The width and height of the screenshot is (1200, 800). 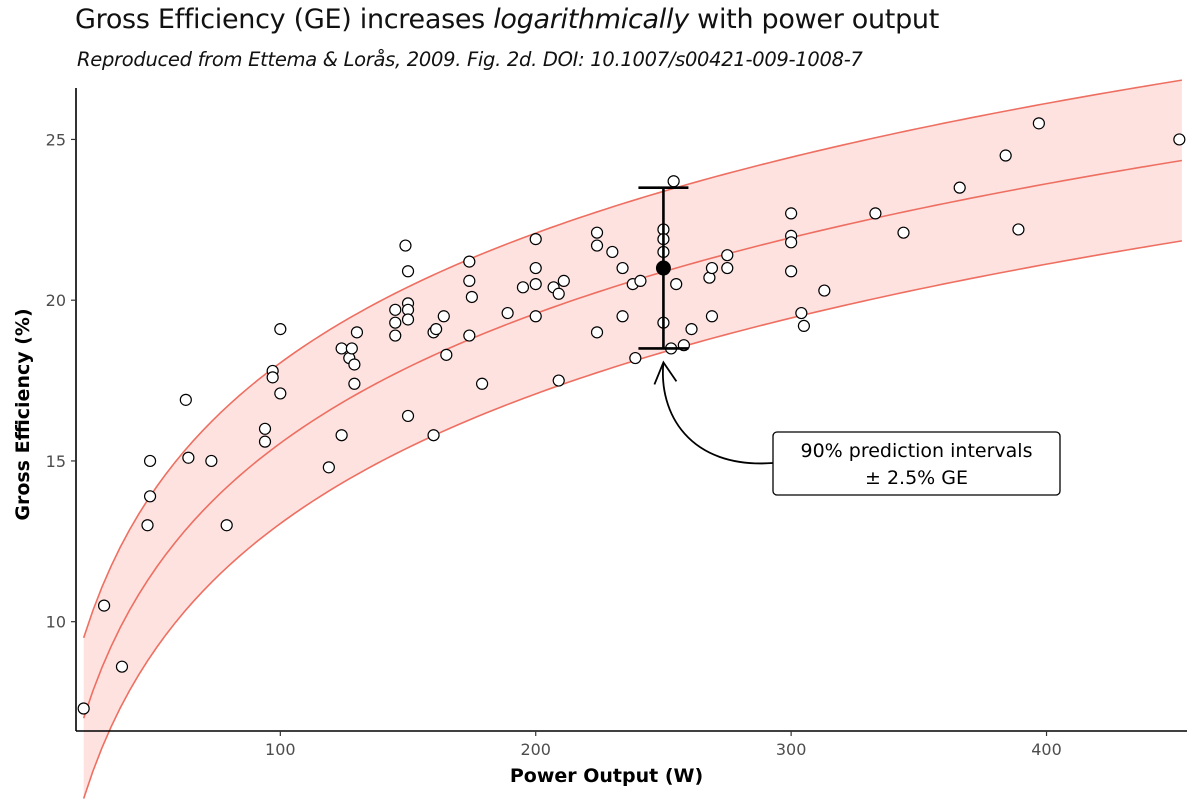 I want to click on chart-title-emphasis: logarithmically, so click(x=591, y=19).